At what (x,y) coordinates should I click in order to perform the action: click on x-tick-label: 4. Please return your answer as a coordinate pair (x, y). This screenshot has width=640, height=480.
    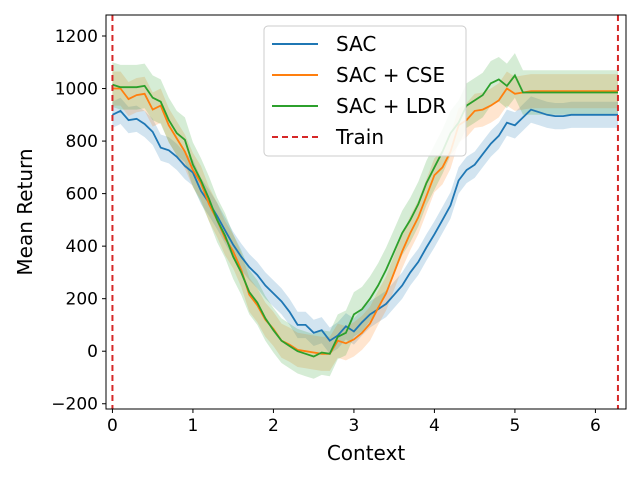
    Looking at the image, I should click on (434, 426).